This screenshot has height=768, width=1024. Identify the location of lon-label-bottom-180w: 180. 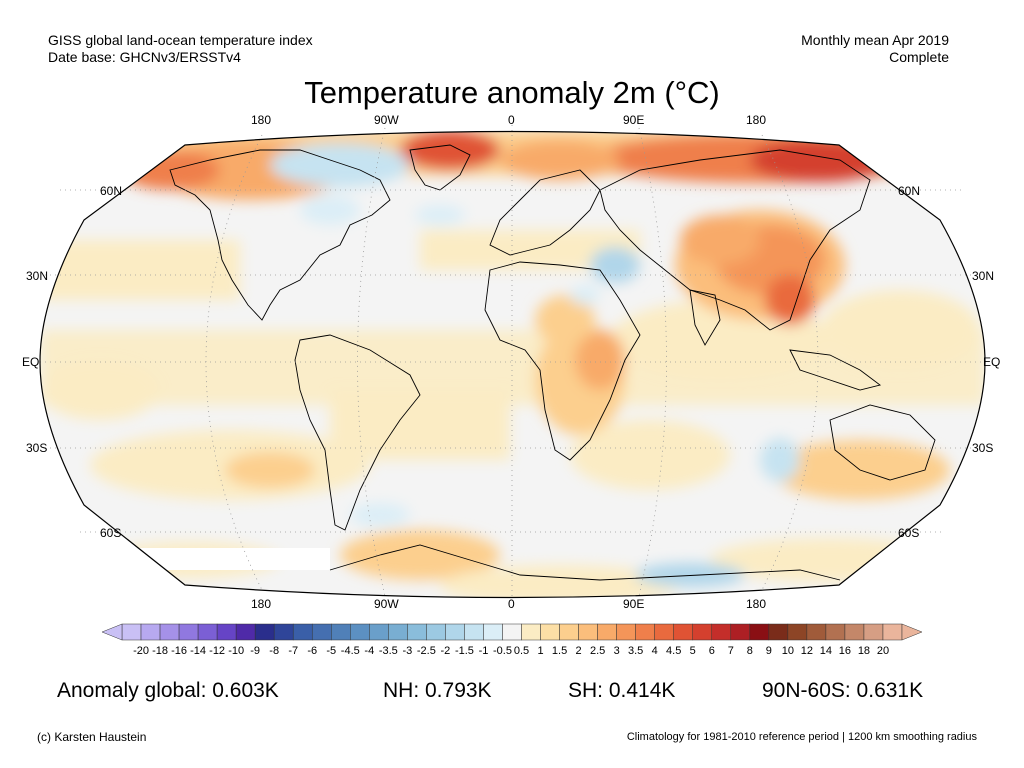
(261, 604).